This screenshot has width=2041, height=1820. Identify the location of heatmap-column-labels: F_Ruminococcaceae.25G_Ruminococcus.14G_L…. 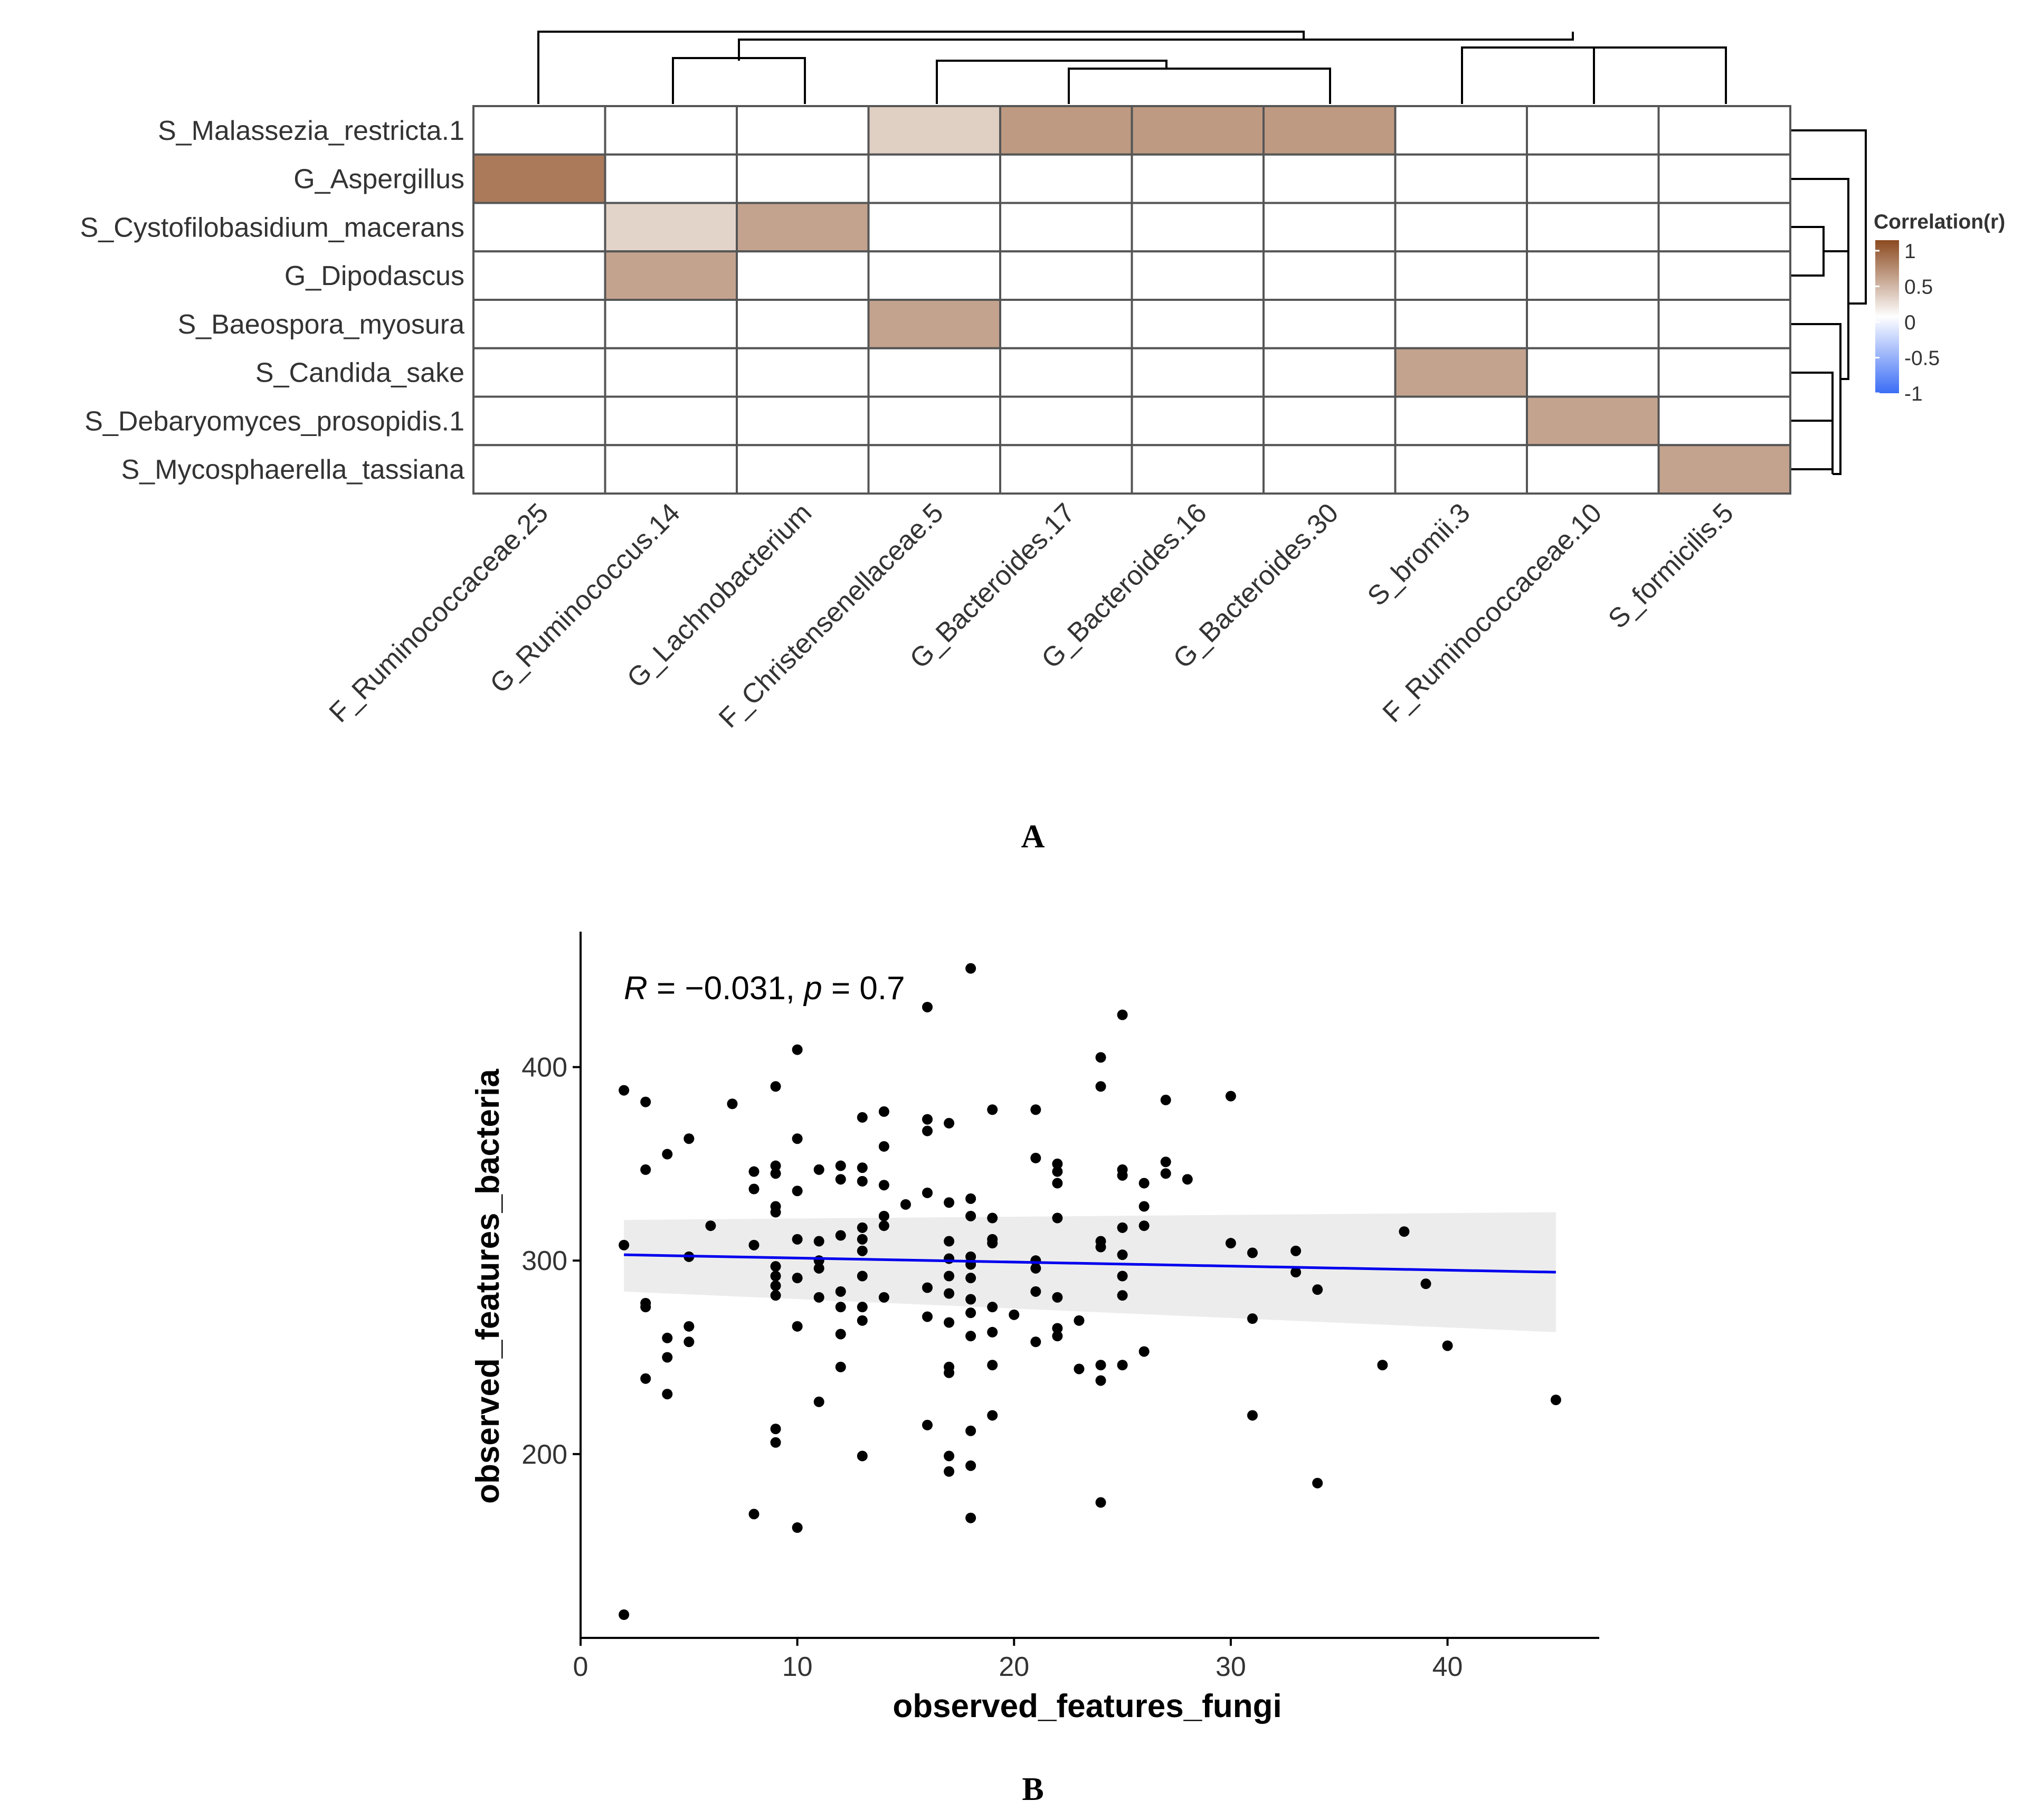
(1032, 615).